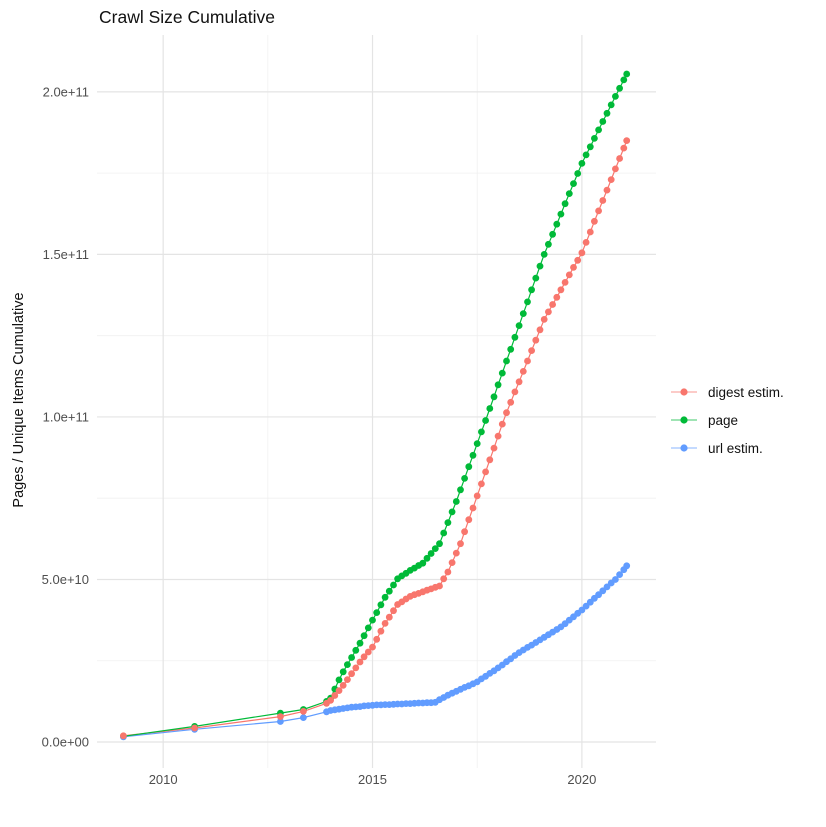 The image size is (826, 827). Describe the element at coordinates (163, 779) in the screenshot. I see `x-tick-label: 2010` at that location.